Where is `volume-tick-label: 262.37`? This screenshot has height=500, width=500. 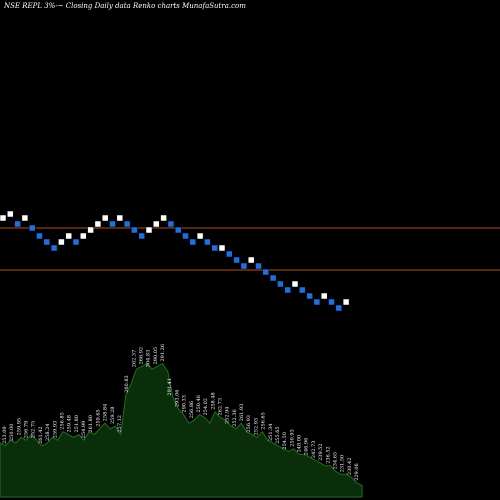
volume-tick-label: 262.37 is located at coordinates (134, 359).